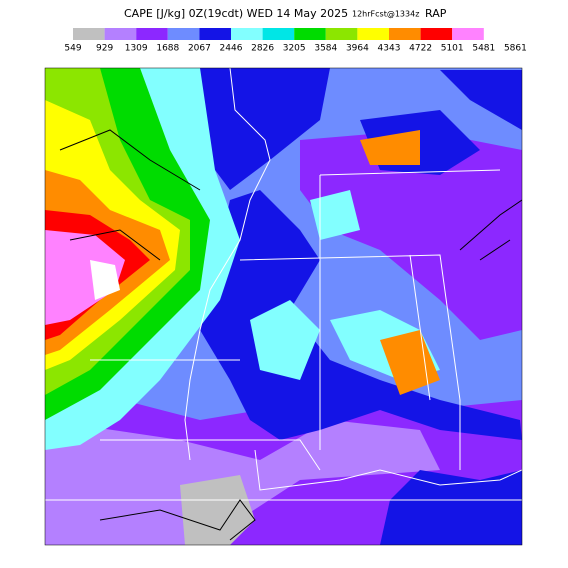  What do you see at coordinates (72, 49) in the screenshot?
I see `legend-label: 549` at bounding box center [72, 49].